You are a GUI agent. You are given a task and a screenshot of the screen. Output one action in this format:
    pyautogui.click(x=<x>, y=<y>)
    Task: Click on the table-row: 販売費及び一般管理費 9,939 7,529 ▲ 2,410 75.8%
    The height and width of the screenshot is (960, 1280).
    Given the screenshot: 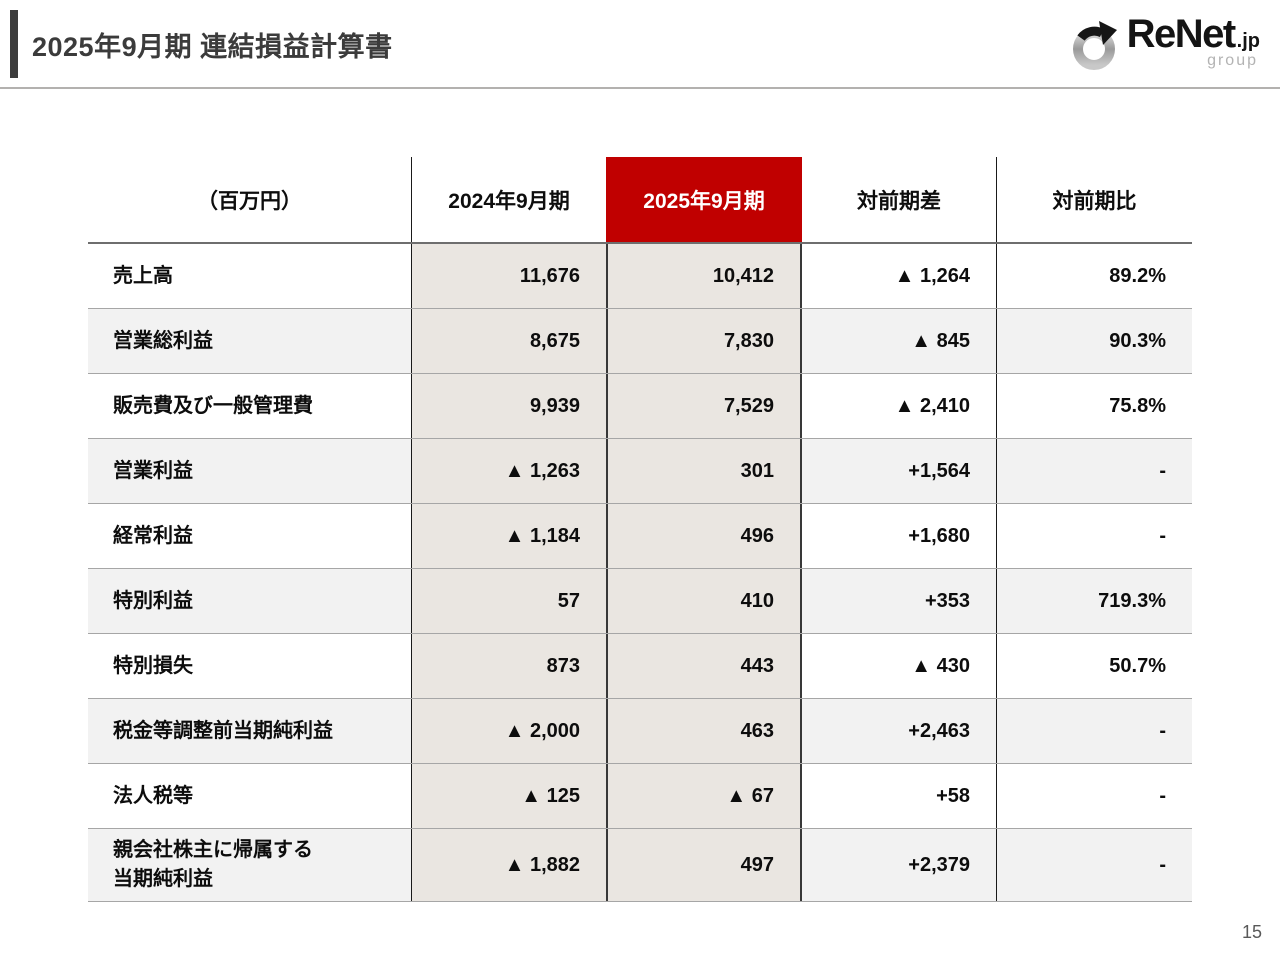 What is the action you would take?
    pyautogui.click(x=640, y=405)
    